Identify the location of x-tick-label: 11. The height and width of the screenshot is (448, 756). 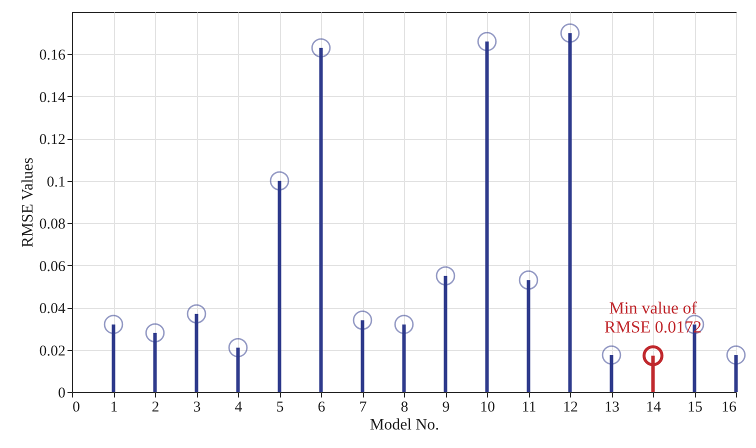
(529, 408).